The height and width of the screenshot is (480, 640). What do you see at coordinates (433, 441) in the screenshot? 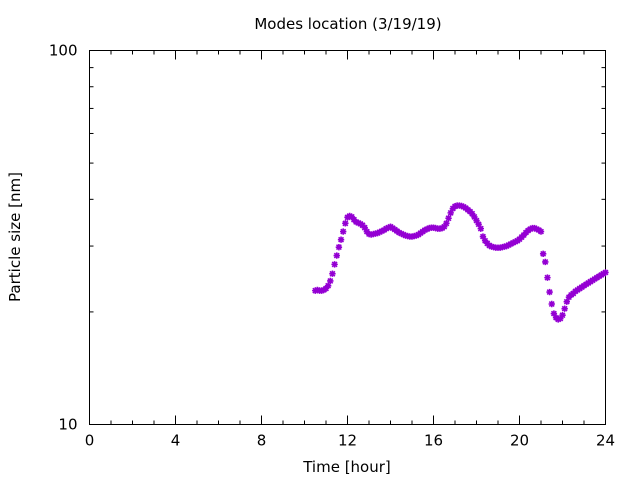
I see `x-tick-label: 16` at bounding box center [433, 441].